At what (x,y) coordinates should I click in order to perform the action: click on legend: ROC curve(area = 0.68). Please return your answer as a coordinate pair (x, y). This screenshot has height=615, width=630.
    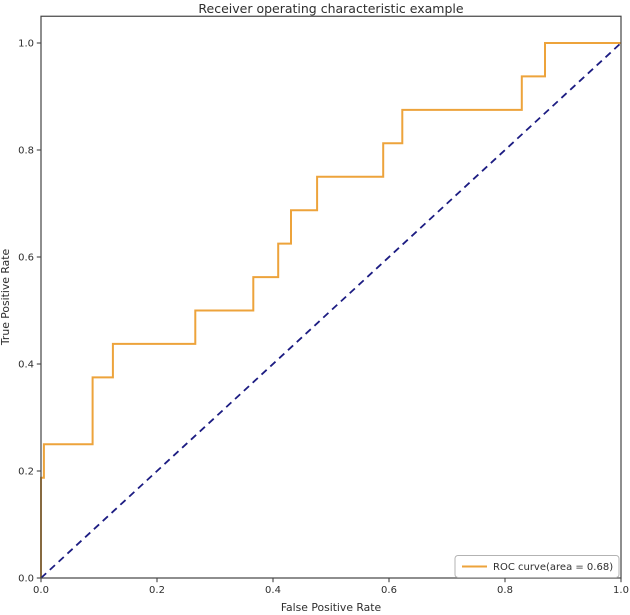
    Looking at the image, I should click on (537, 566).